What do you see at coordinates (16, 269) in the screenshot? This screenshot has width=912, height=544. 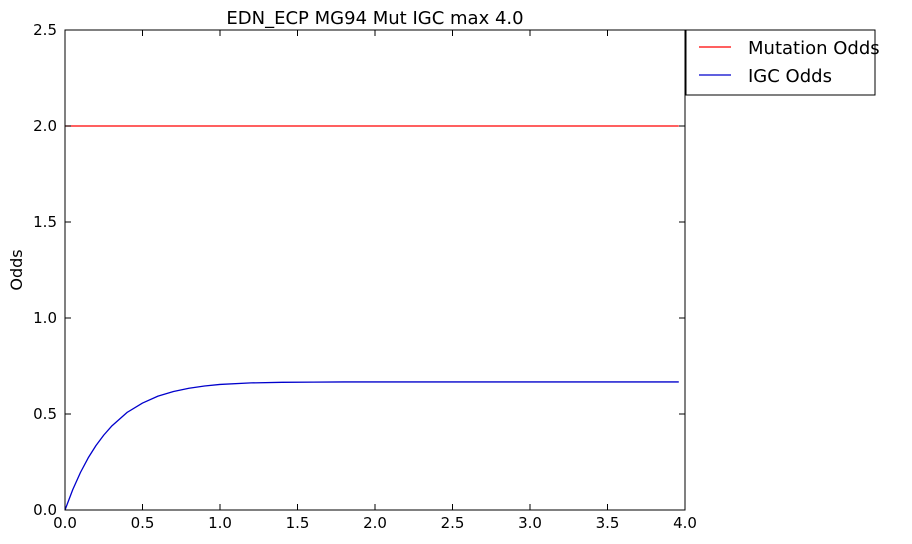 I see `y-axis-label: Odds` at bounding box center [16, 269].